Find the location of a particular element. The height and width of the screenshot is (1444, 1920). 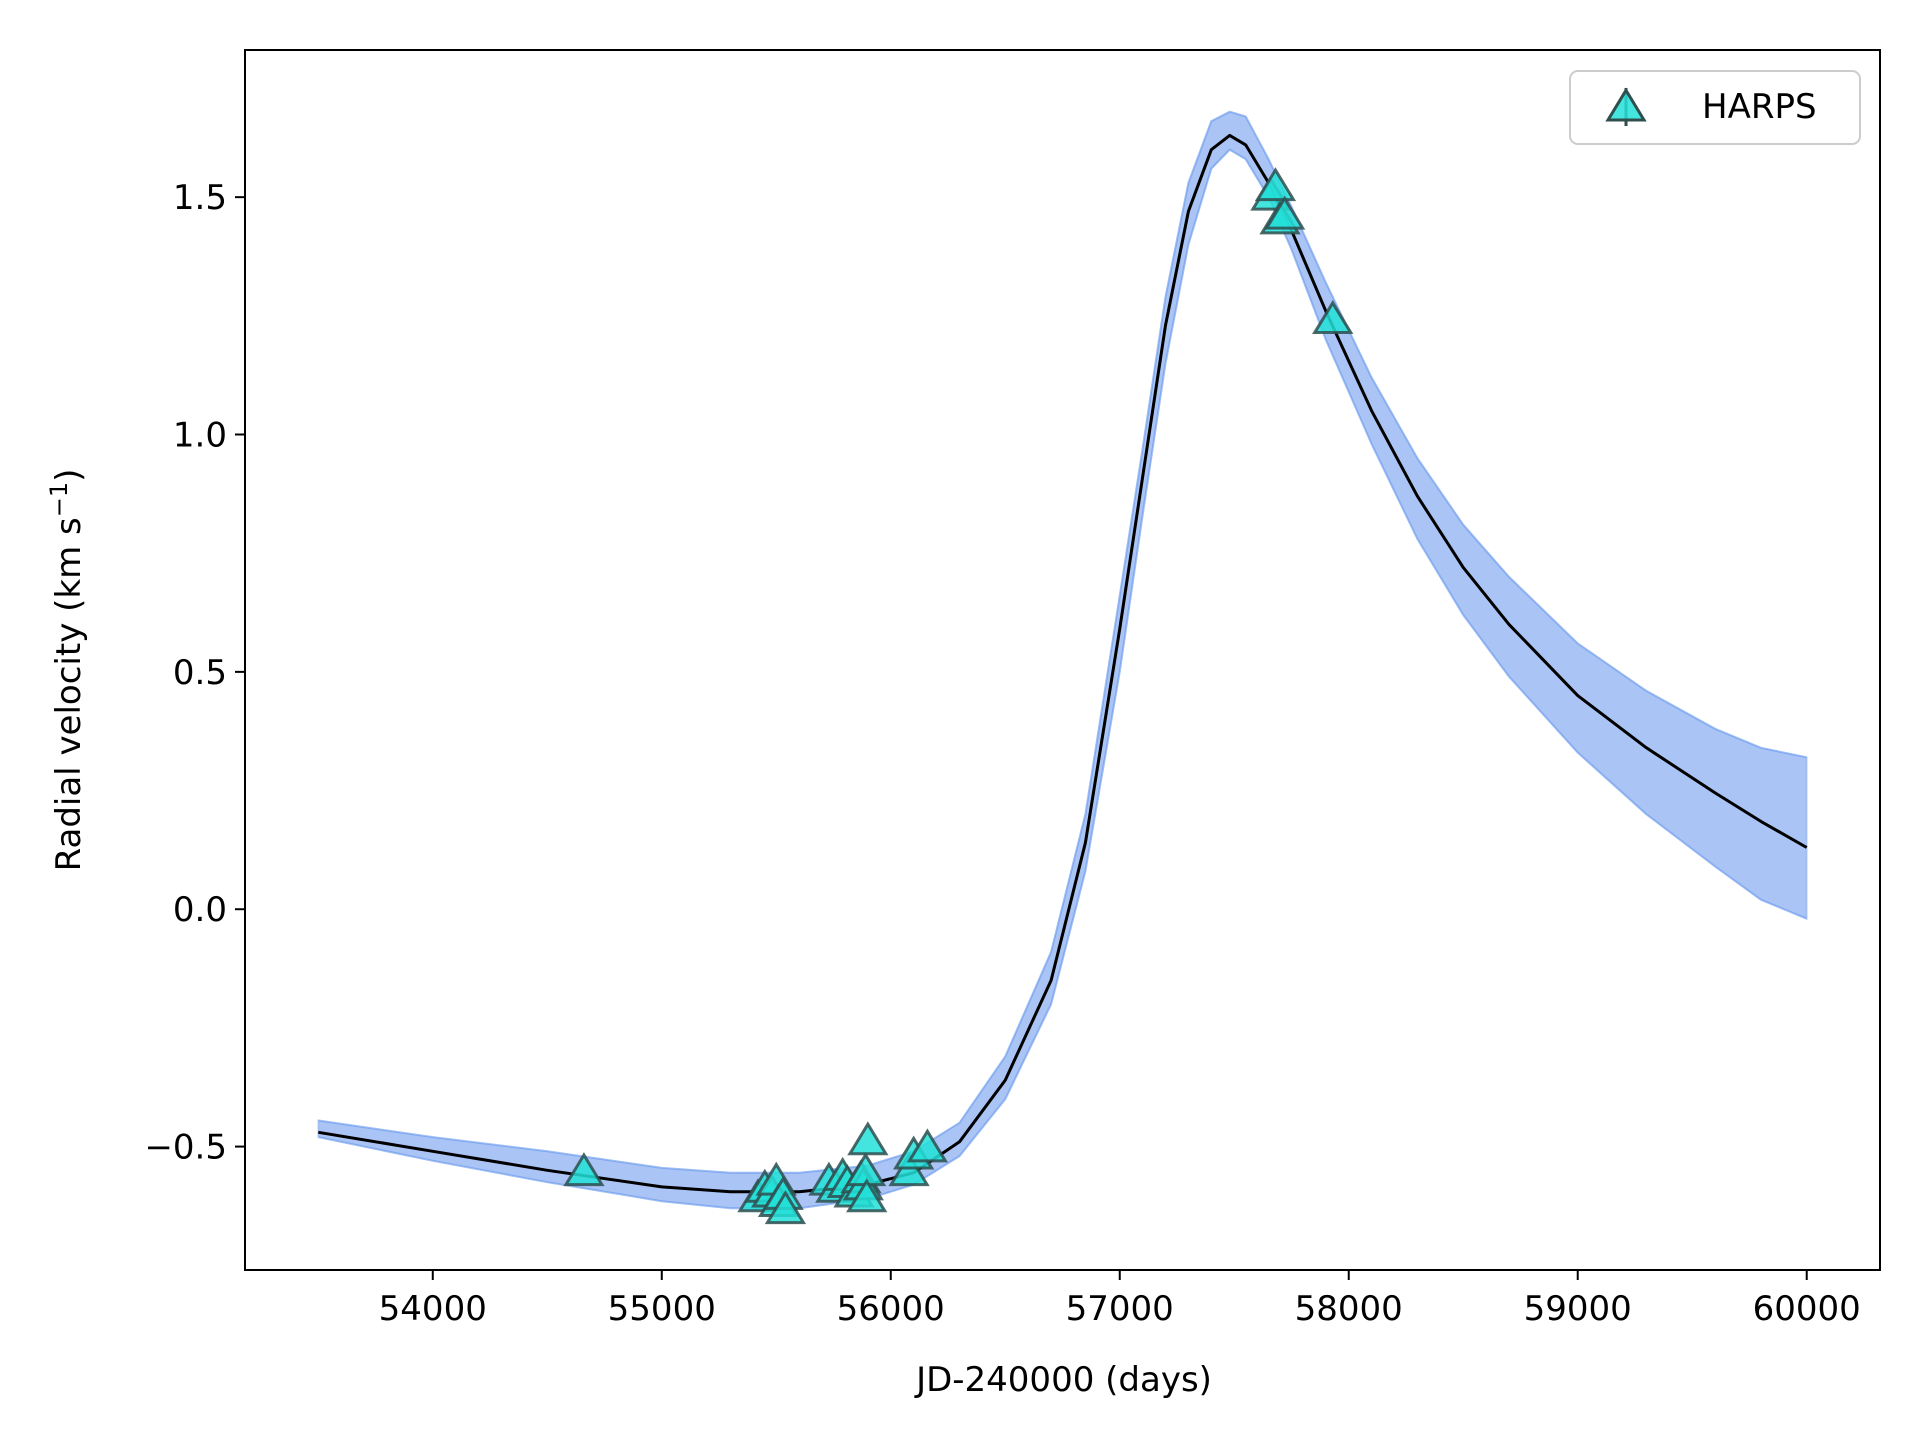

y-axis-ticks: −0.5 0.0 0.5 1.0 1.5 is located at coordinates (194, 673).